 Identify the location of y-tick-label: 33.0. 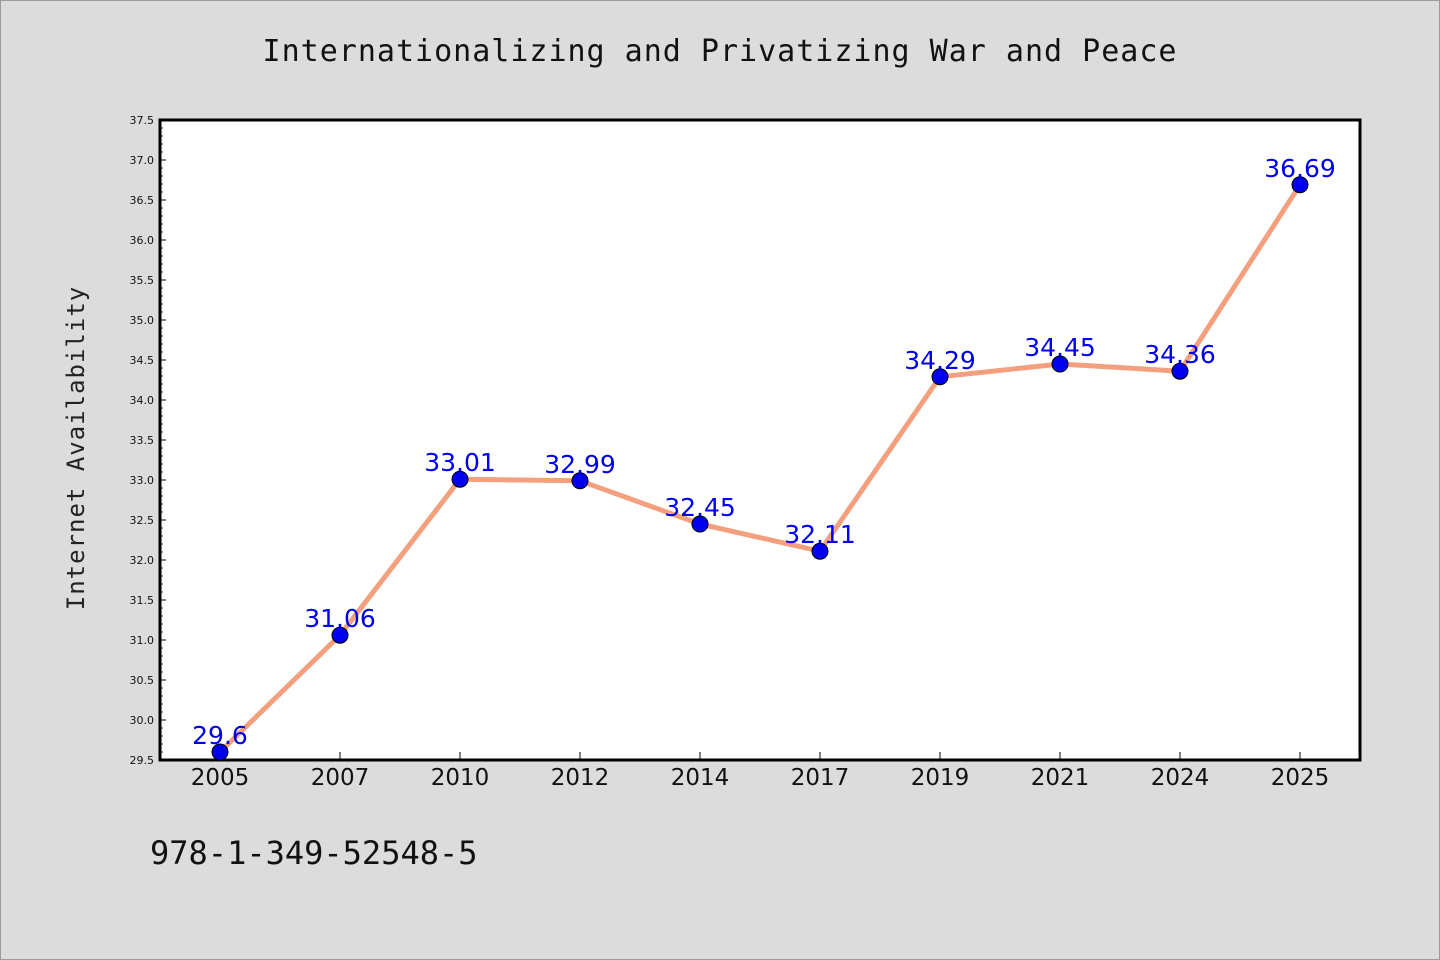
(142, 480).